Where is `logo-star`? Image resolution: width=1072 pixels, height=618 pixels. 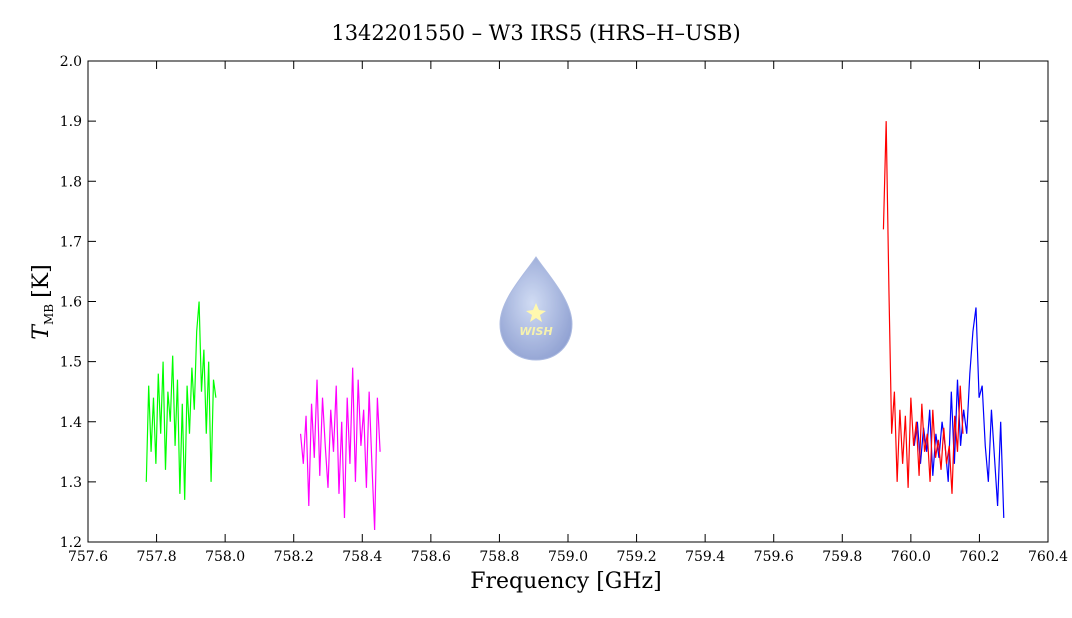 logo-star is located at coordinates (536, 312).